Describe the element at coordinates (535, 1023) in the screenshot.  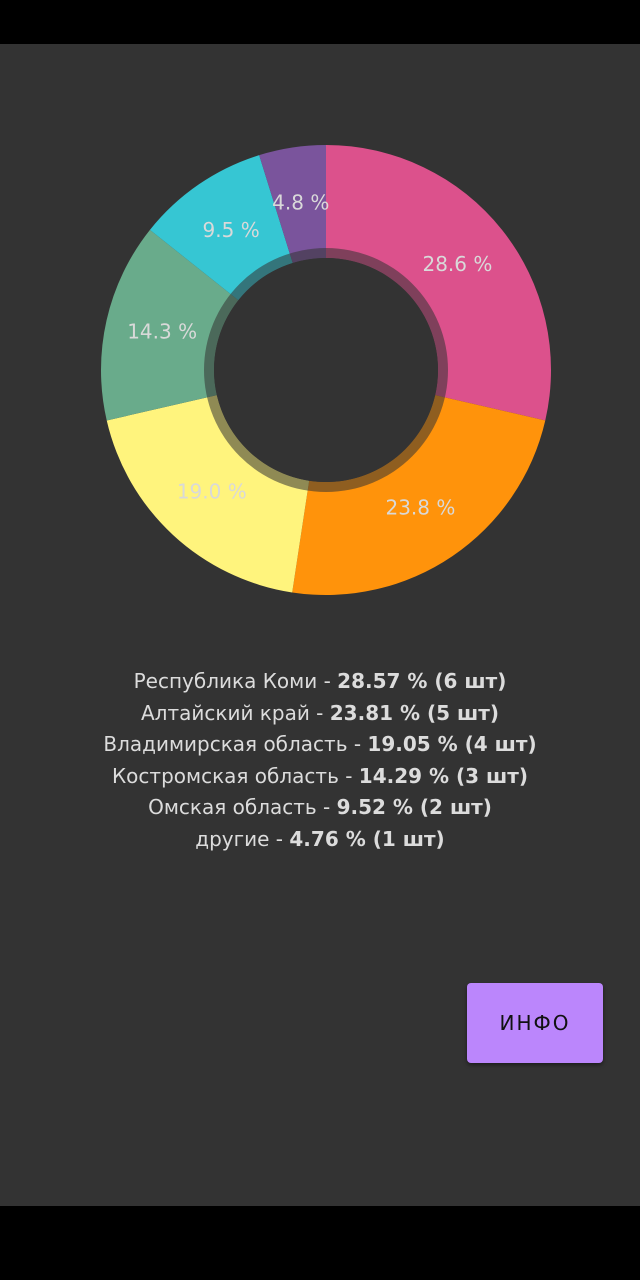
I see `info-button: ИНФО` at that location.